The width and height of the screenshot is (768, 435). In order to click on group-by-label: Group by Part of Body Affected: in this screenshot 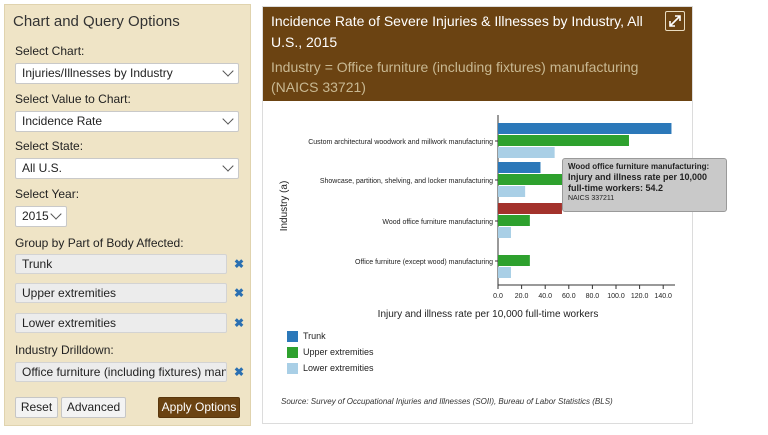, I will do `click(99, 243)`.